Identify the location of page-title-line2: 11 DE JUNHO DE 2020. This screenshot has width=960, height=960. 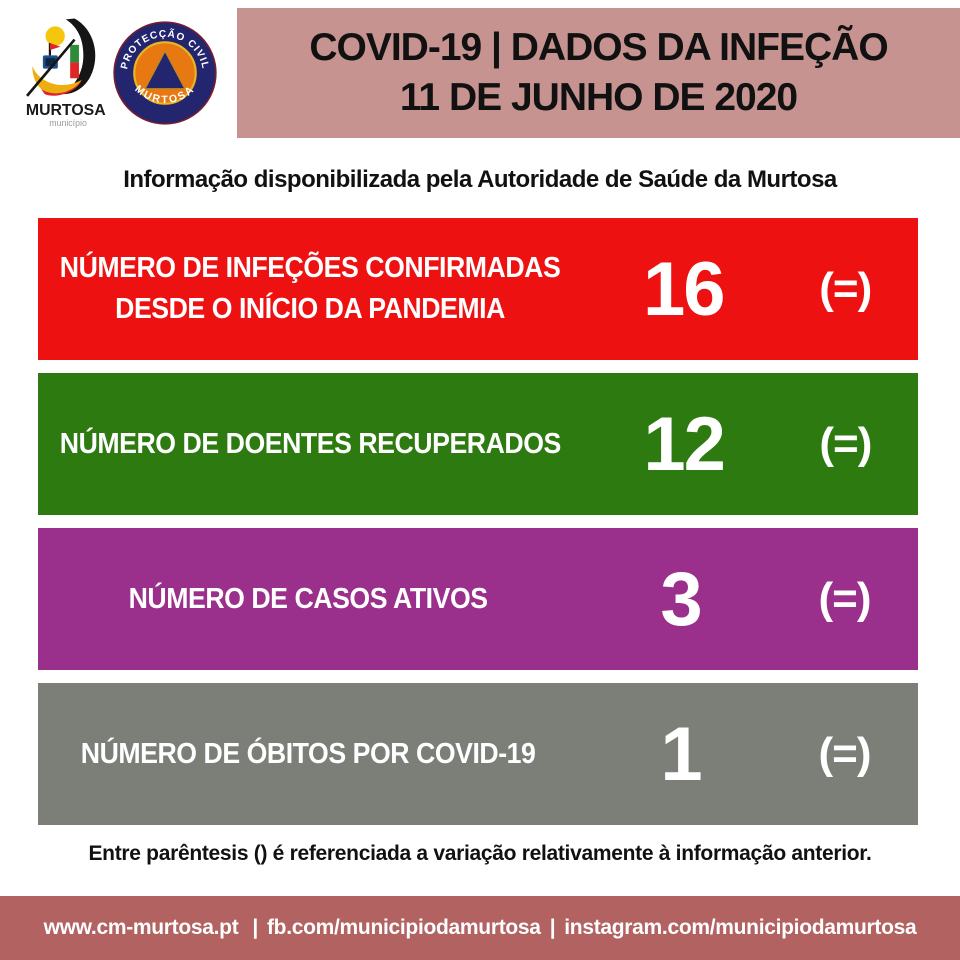
(598, 97).